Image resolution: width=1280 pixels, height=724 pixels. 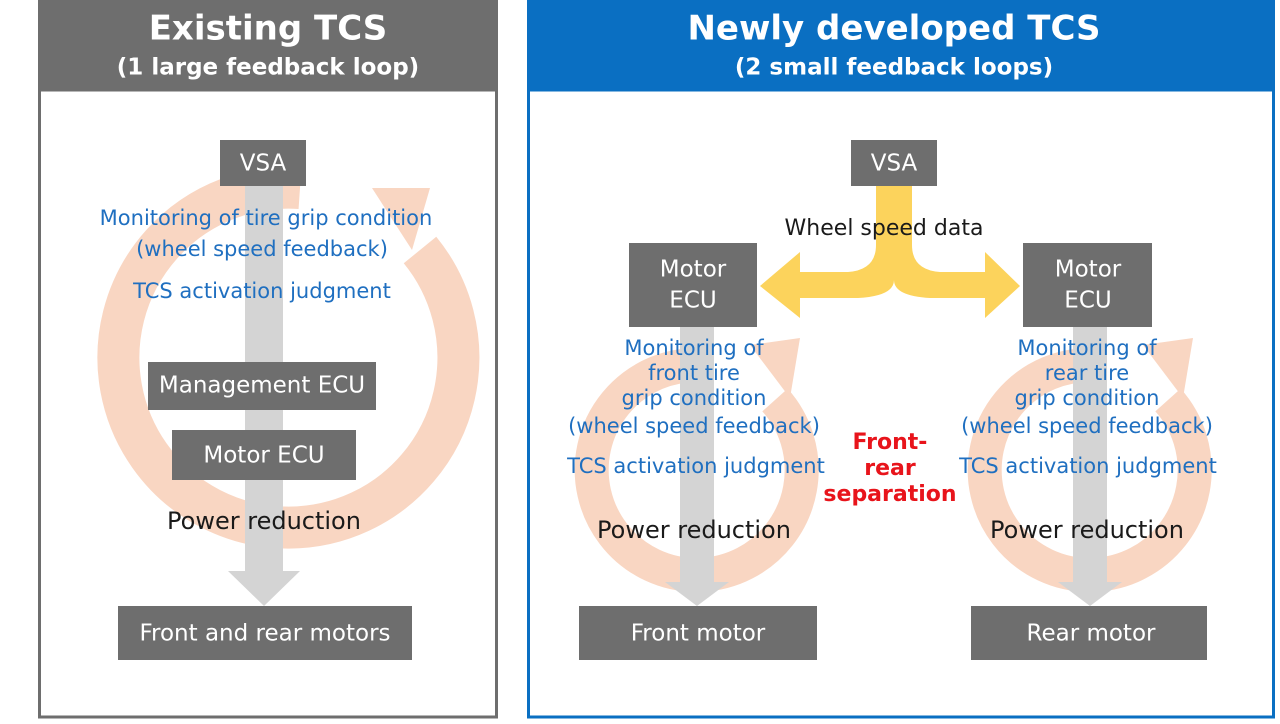 What do you see at coordinates (890, 252) in the screenshot?
I see `wheel-speed-arrow` at bounding box center [890, 252].